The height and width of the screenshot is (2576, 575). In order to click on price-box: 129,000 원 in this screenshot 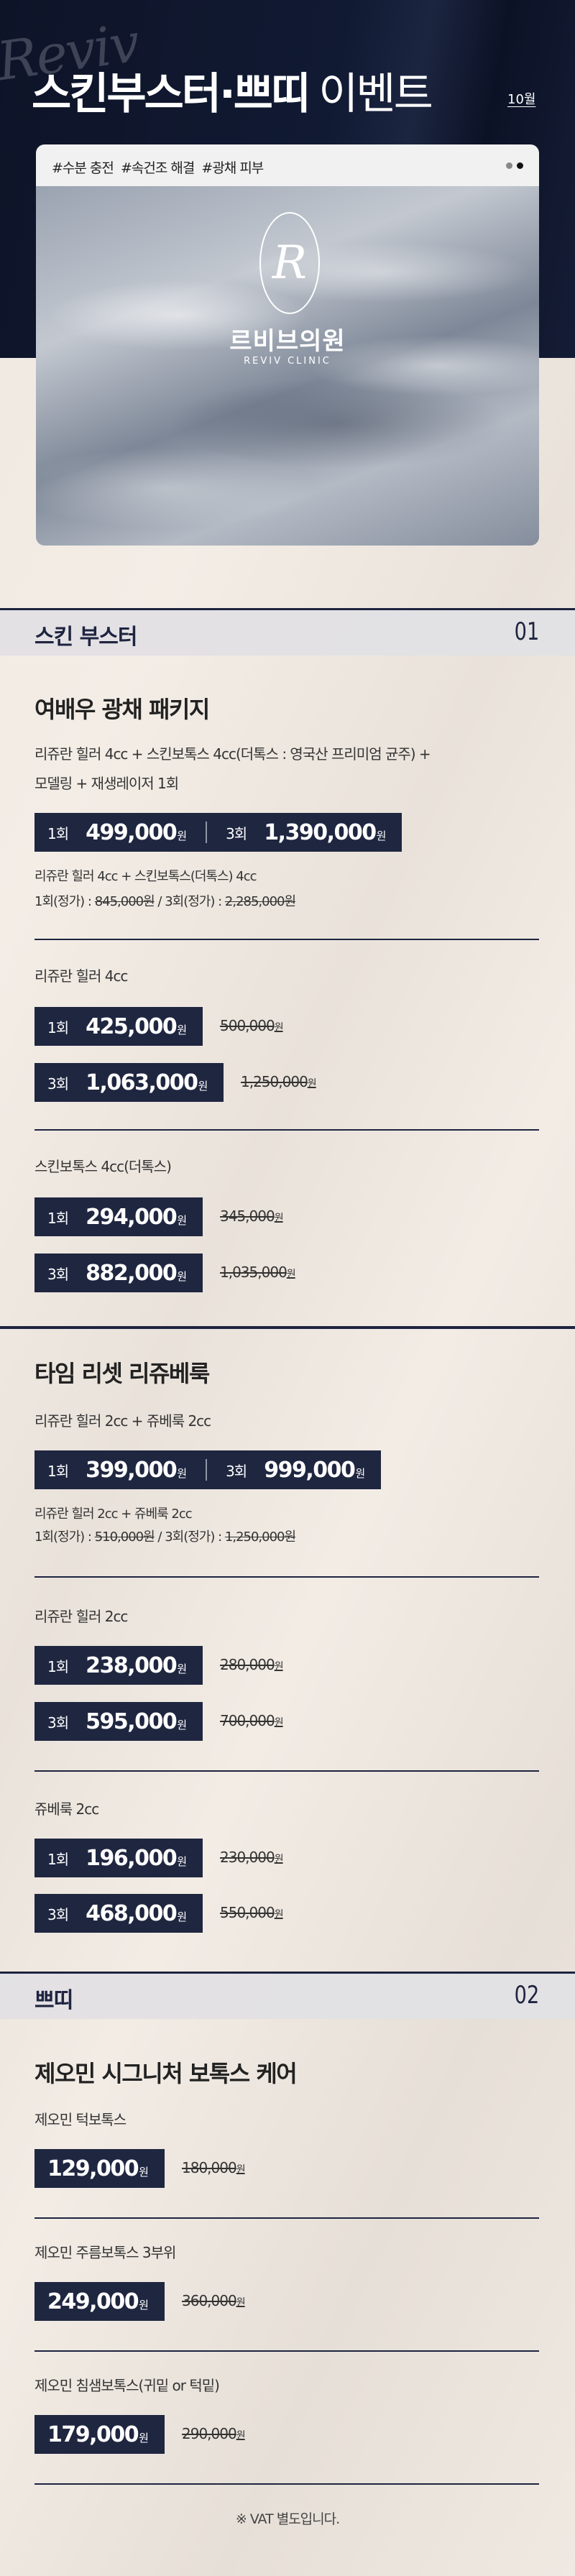, I will do `click(99, 2168)`.